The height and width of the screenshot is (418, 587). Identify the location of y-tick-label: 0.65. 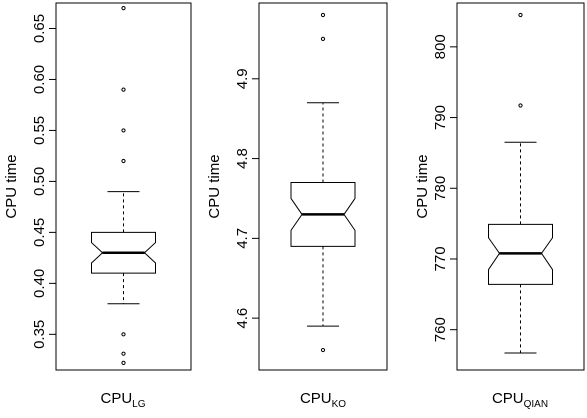
(39, 28).